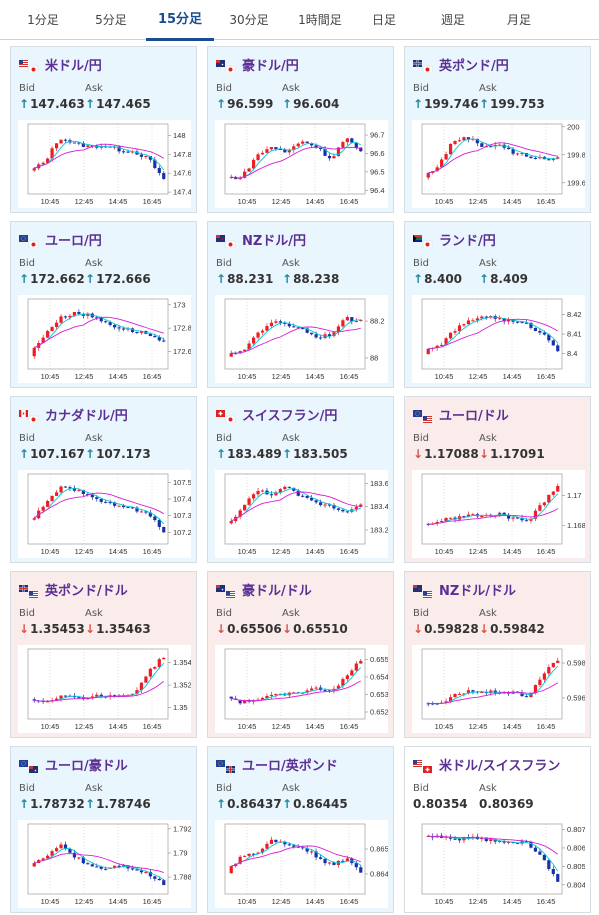 This screenshot has height=915, width=599. I want to click on bid-label: Bid, so click(224, 788).